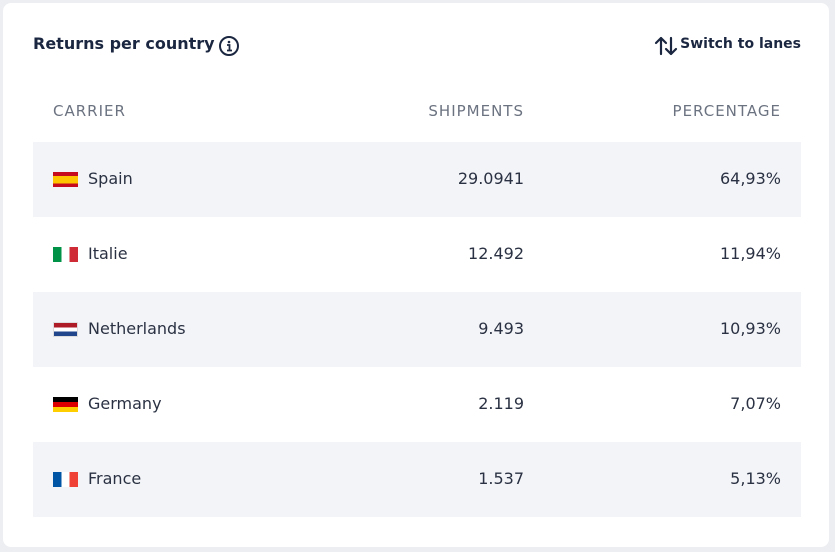  Describe the element at coordinates (501, 478) in the screenshot. I see `shipments: 1.537` at that location.